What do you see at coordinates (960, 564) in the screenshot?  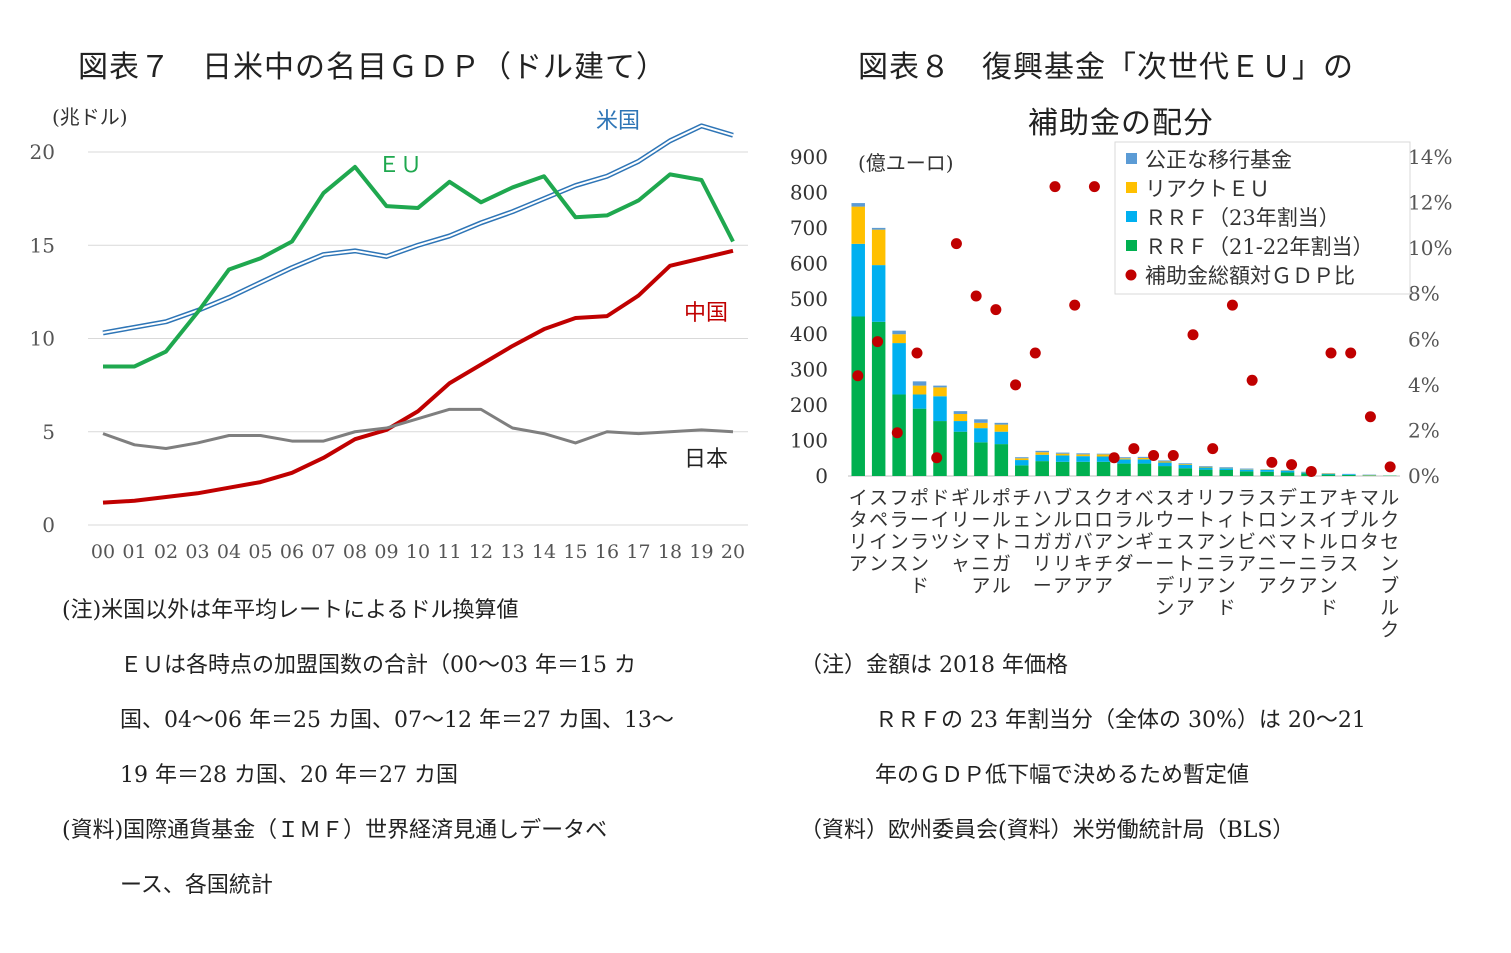 I see `x-tick-label-char: ャ` at bounding box center [960, 564].